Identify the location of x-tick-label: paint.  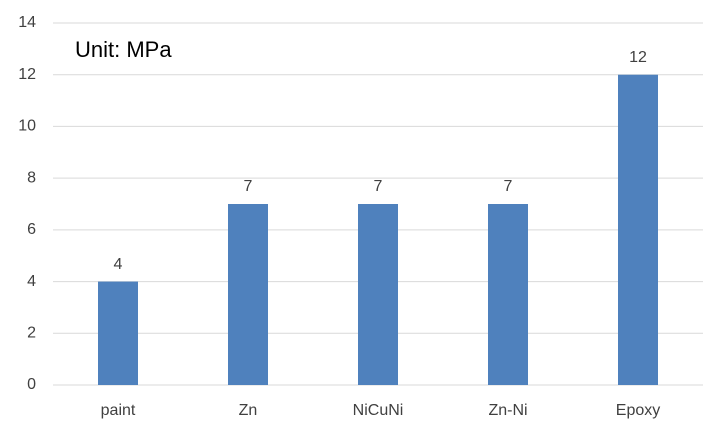
(118, 410).